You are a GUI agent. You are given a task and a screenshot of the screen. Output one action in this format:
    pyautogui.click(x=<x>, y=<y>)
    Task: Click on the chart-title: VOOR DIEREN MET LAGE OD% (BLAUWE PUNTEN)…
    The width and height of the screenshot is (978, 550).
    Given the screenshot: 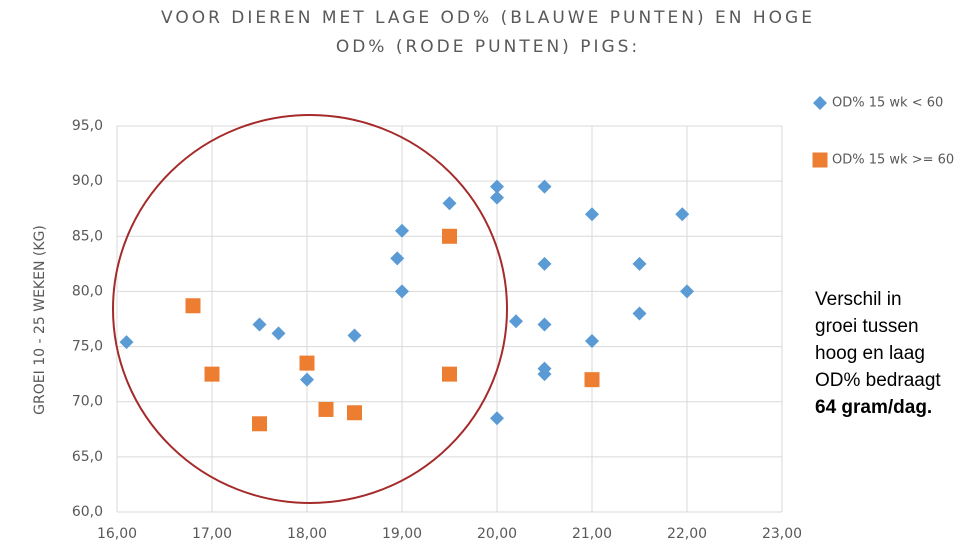 What is the action you would take?
    pyautogui.click(x=488, y=18)
    